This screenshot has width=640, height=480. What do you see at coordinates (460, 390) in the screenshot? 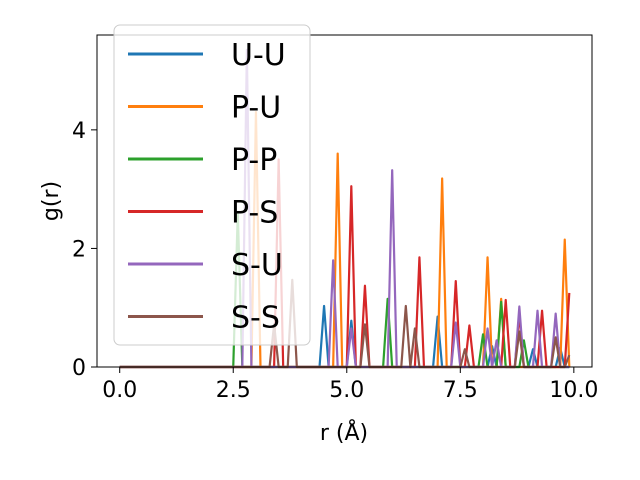
I see `x-tick-label: 7.5` at bounding box center [460, 390].